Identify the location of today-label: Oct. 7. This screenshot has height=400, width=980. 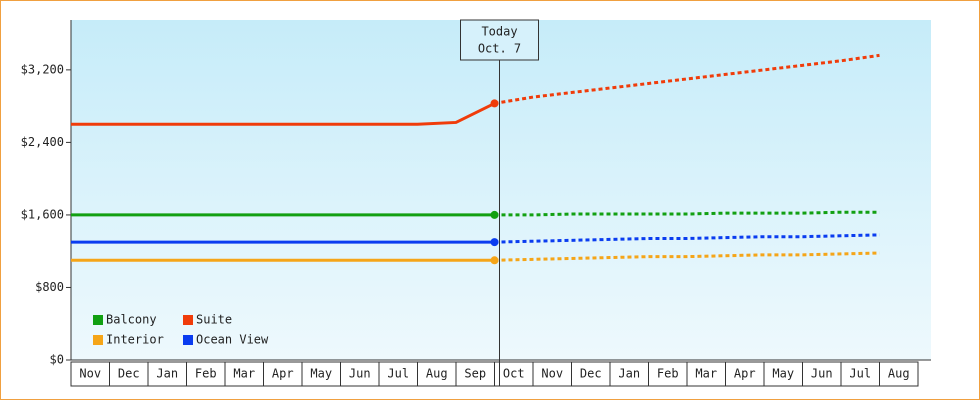
(499, 49).